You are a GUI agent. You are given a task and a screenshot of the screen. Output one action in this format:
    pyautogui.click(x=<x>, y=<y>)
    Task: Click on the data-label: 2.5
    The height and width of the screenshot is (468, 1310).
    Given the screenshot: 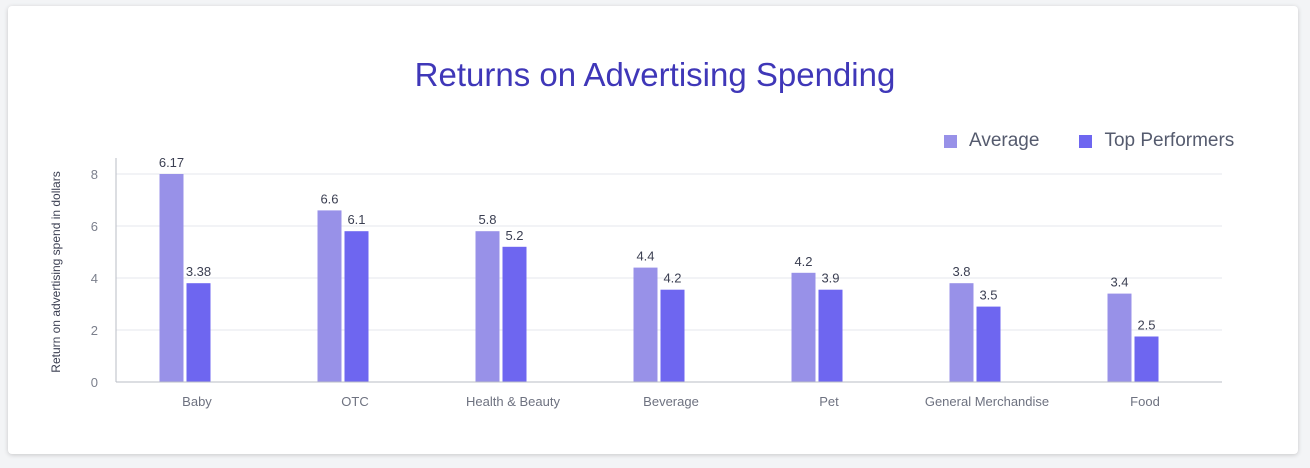 What is the action you would take?
    pyautogui.click(x=1146, y=325)
    